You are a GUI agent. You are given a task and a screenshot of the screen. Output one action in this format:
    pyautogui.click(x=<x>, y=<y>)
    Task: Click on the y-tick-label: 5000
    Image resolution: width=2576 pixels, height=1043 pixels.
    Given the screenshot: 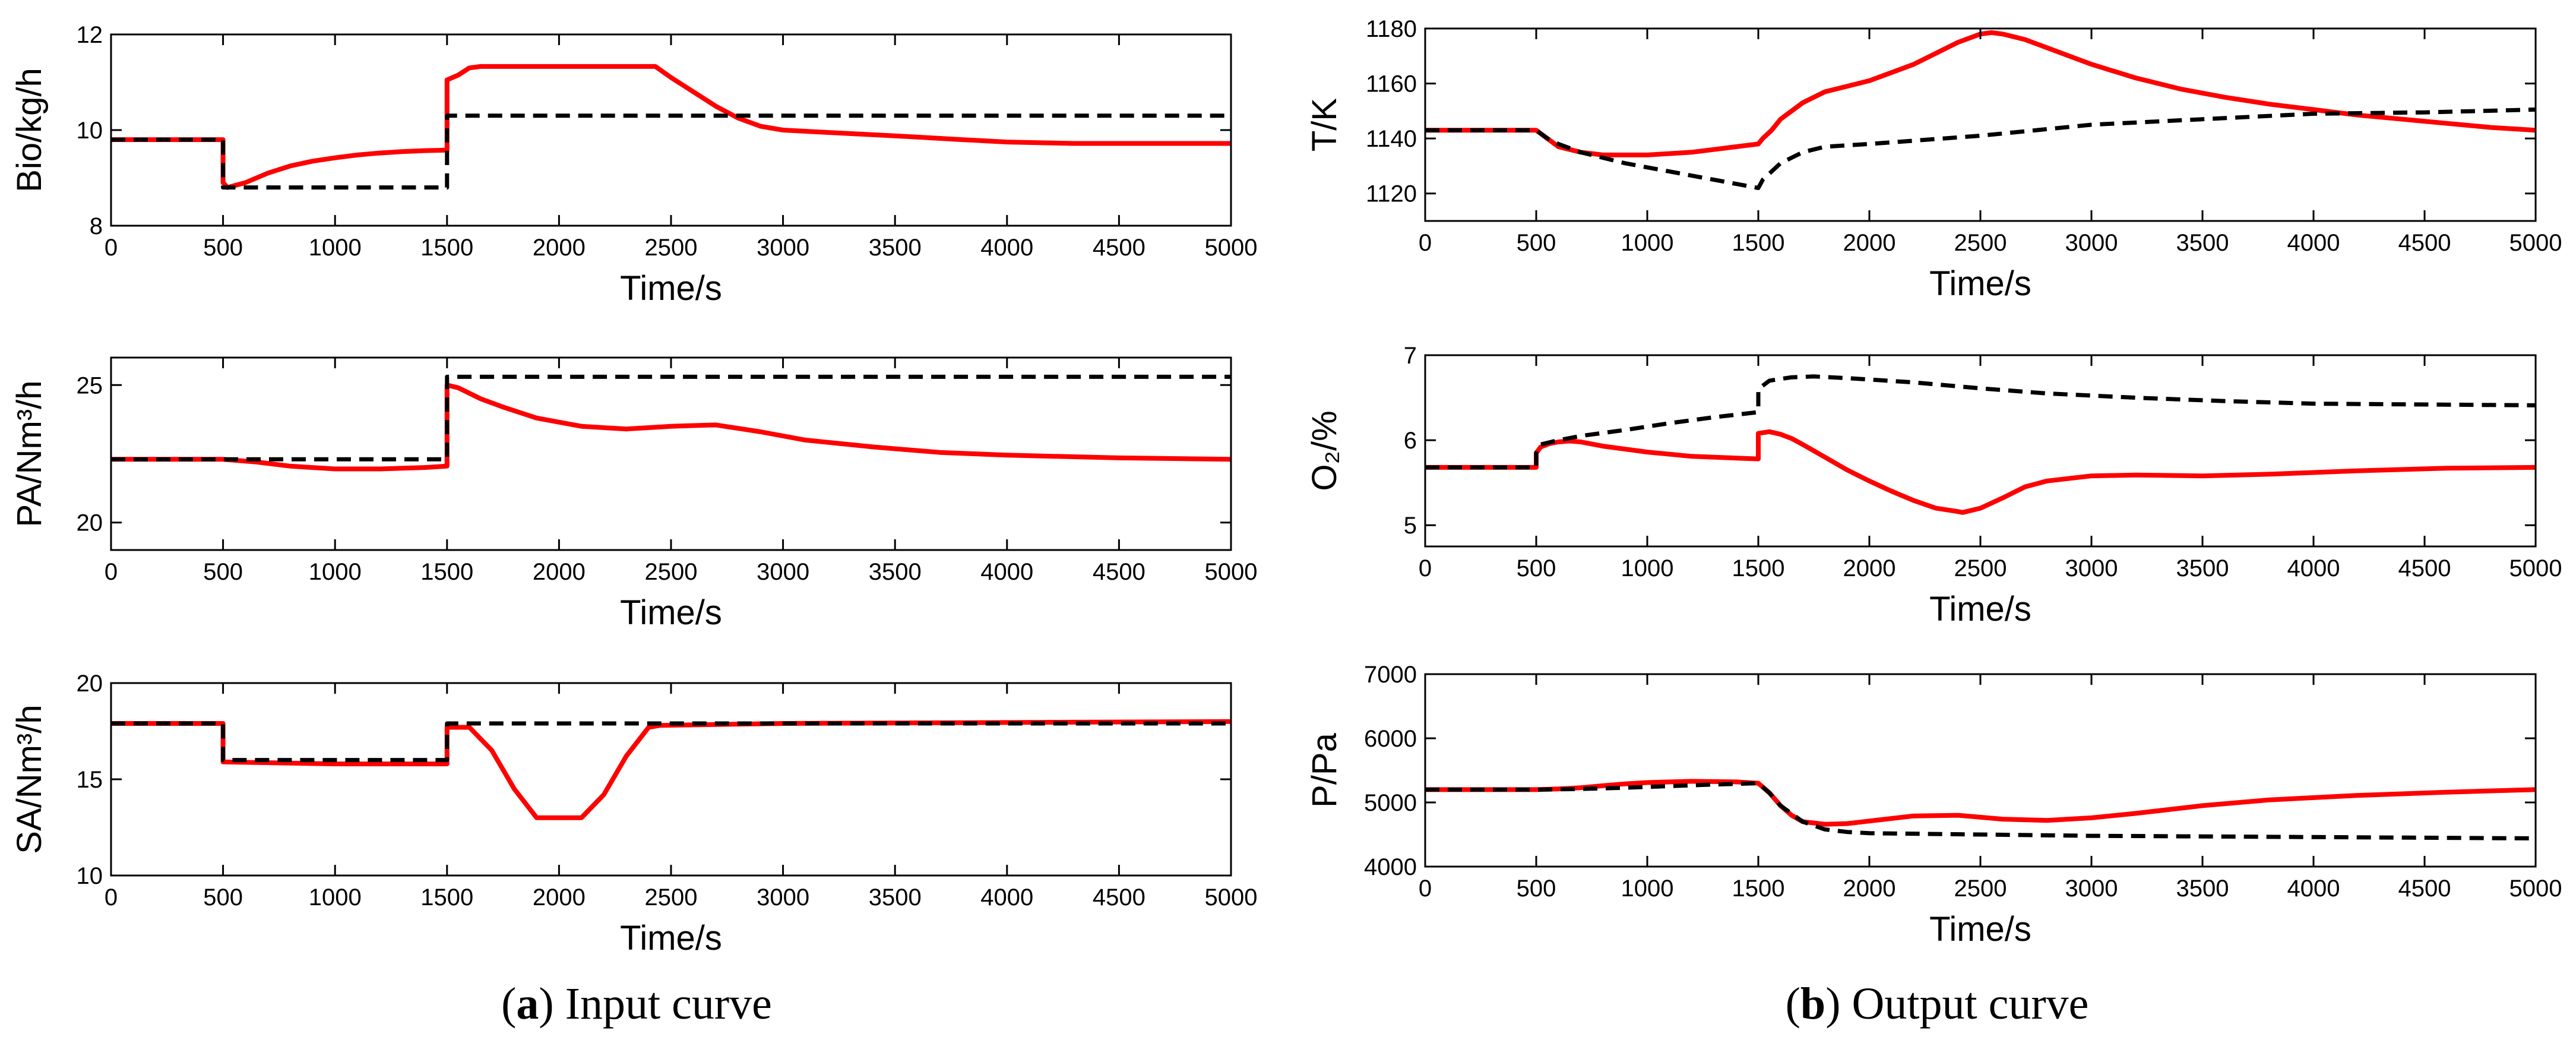 What is the action you would take?
    pyautogui.click(x=1390, y=803)
    